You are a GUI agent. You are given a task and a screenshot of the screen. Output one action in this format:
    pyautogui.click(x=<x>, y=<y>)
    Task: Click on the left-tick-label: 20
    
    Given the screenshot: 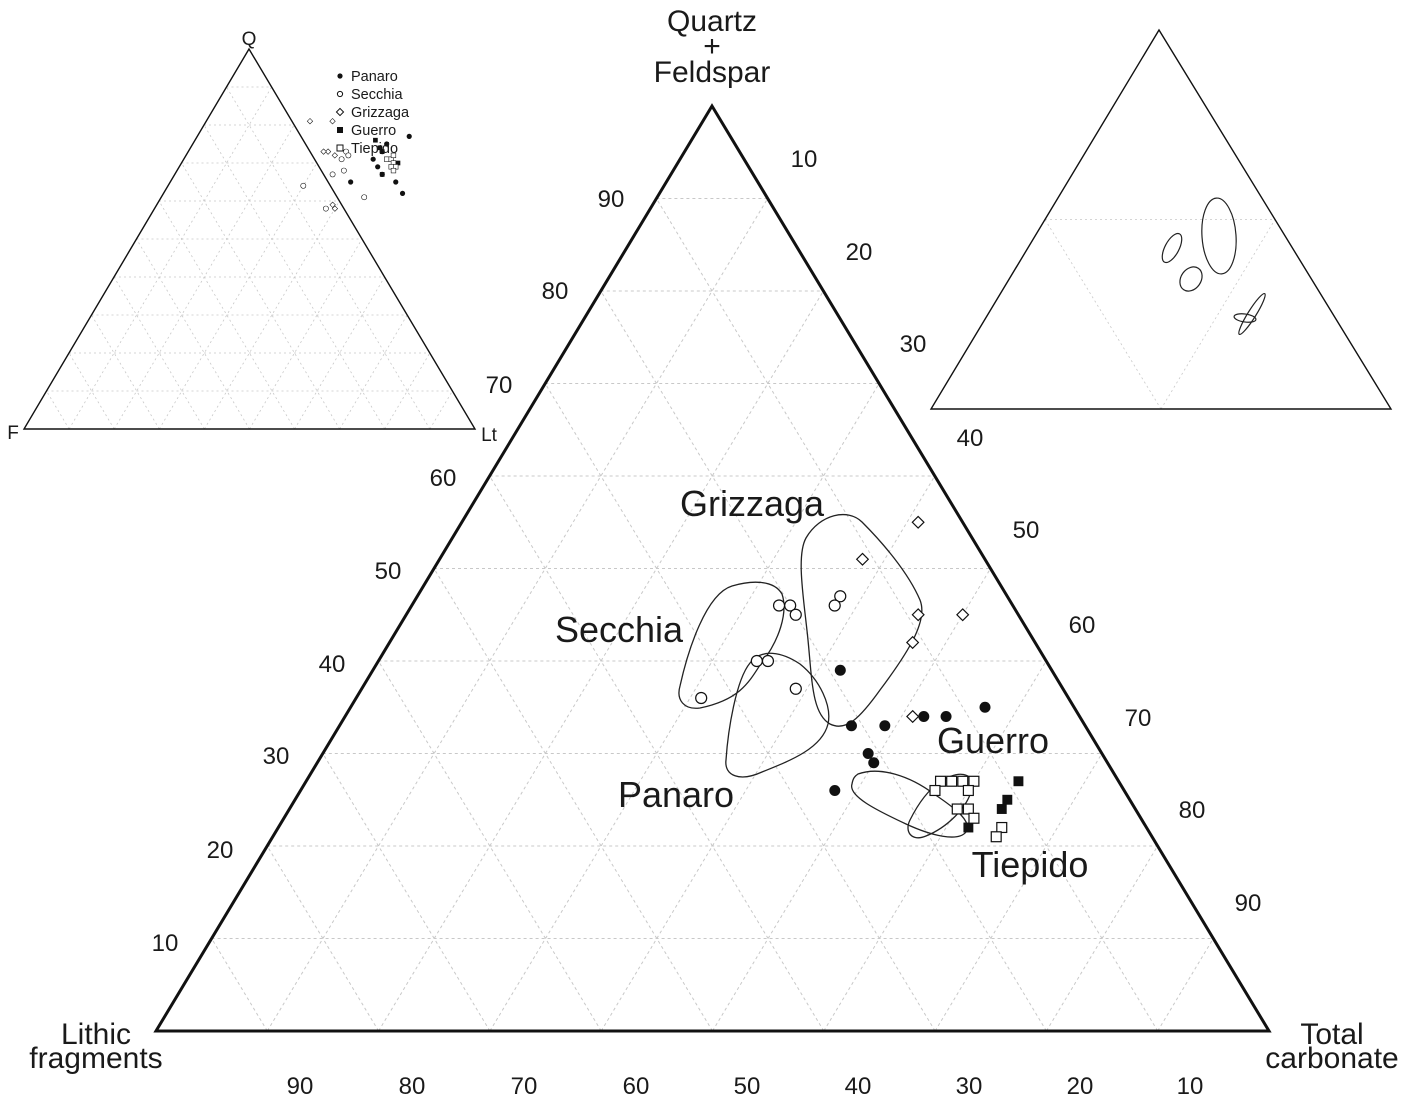 What is the action you would take?
    pyautogui.click(x=220, y=850)
    